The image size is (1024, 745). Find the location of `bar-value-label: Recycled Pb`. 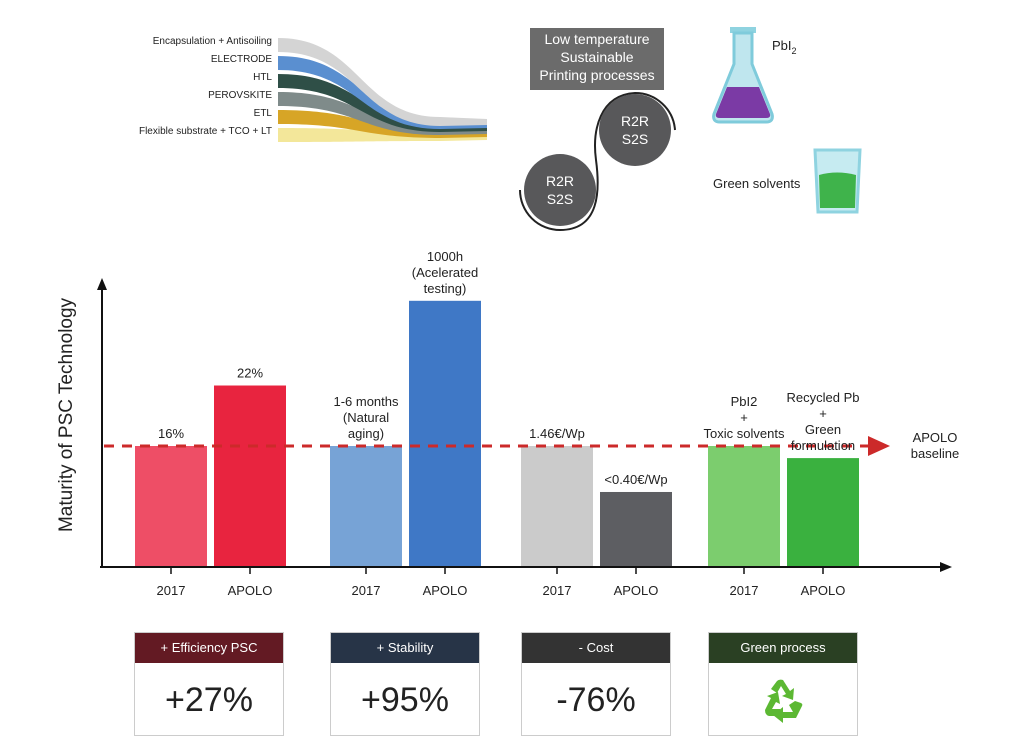

bar-value-label: Recycled Pb is located at coordinates (823, 397).